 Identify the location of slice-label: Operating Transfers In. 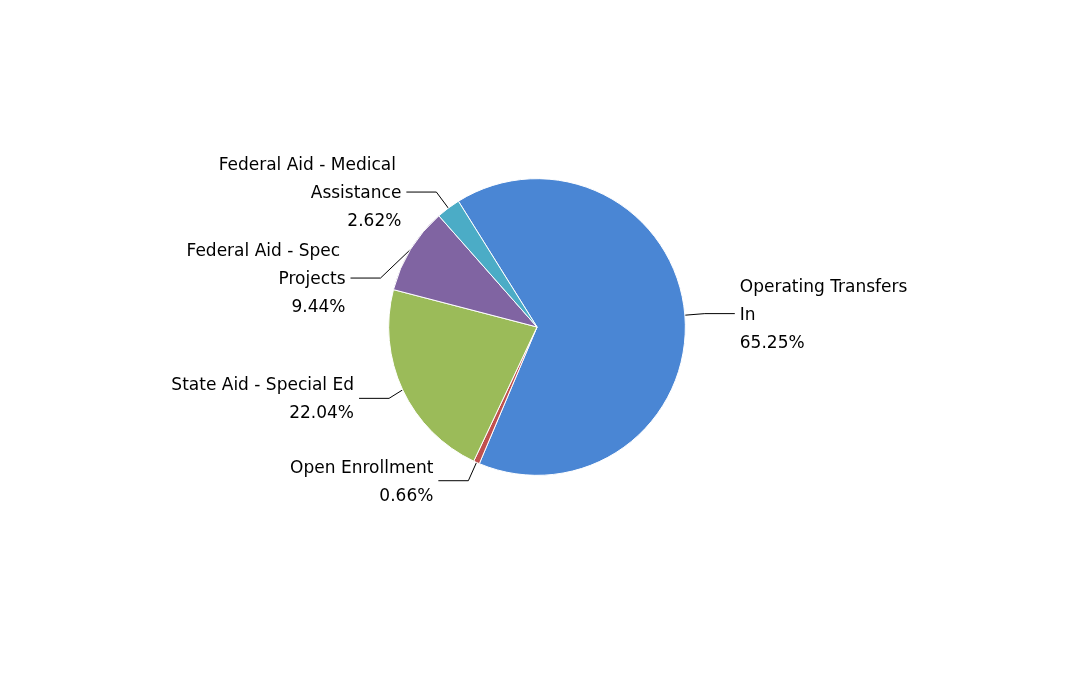
(826, 299).